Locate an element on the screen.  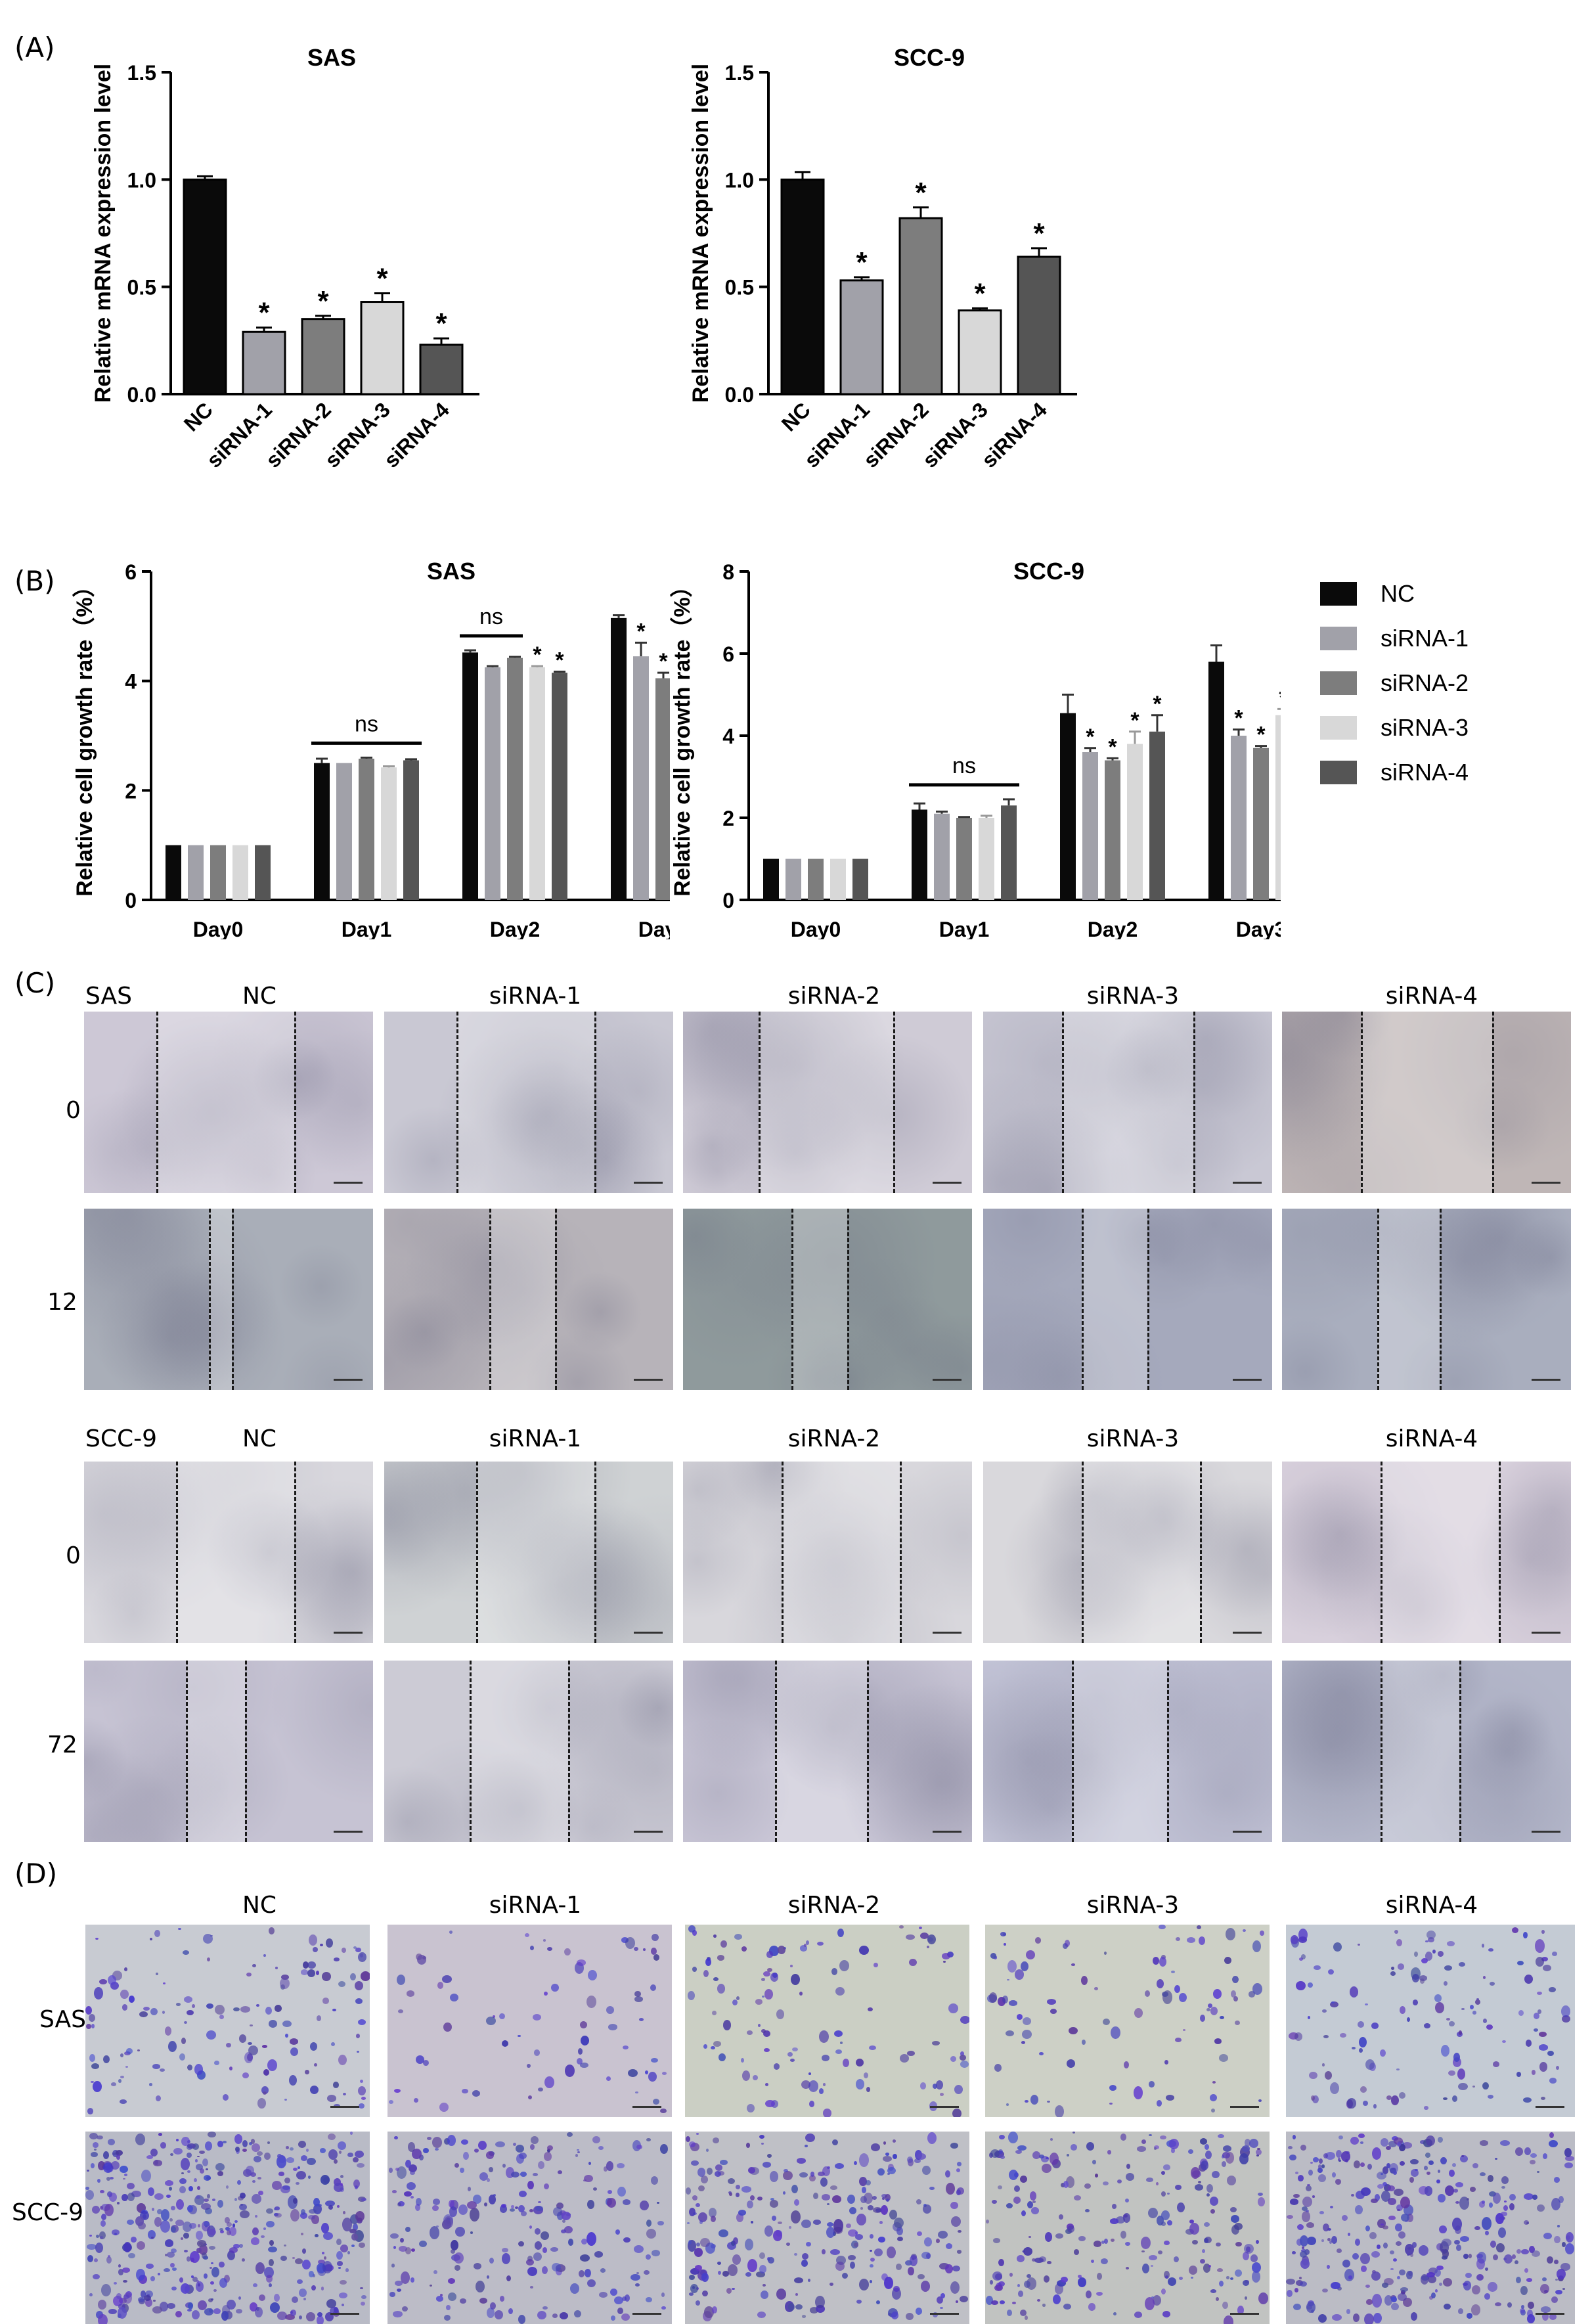
chart-title: SCC-9 is located at coordinates (1048, 571).